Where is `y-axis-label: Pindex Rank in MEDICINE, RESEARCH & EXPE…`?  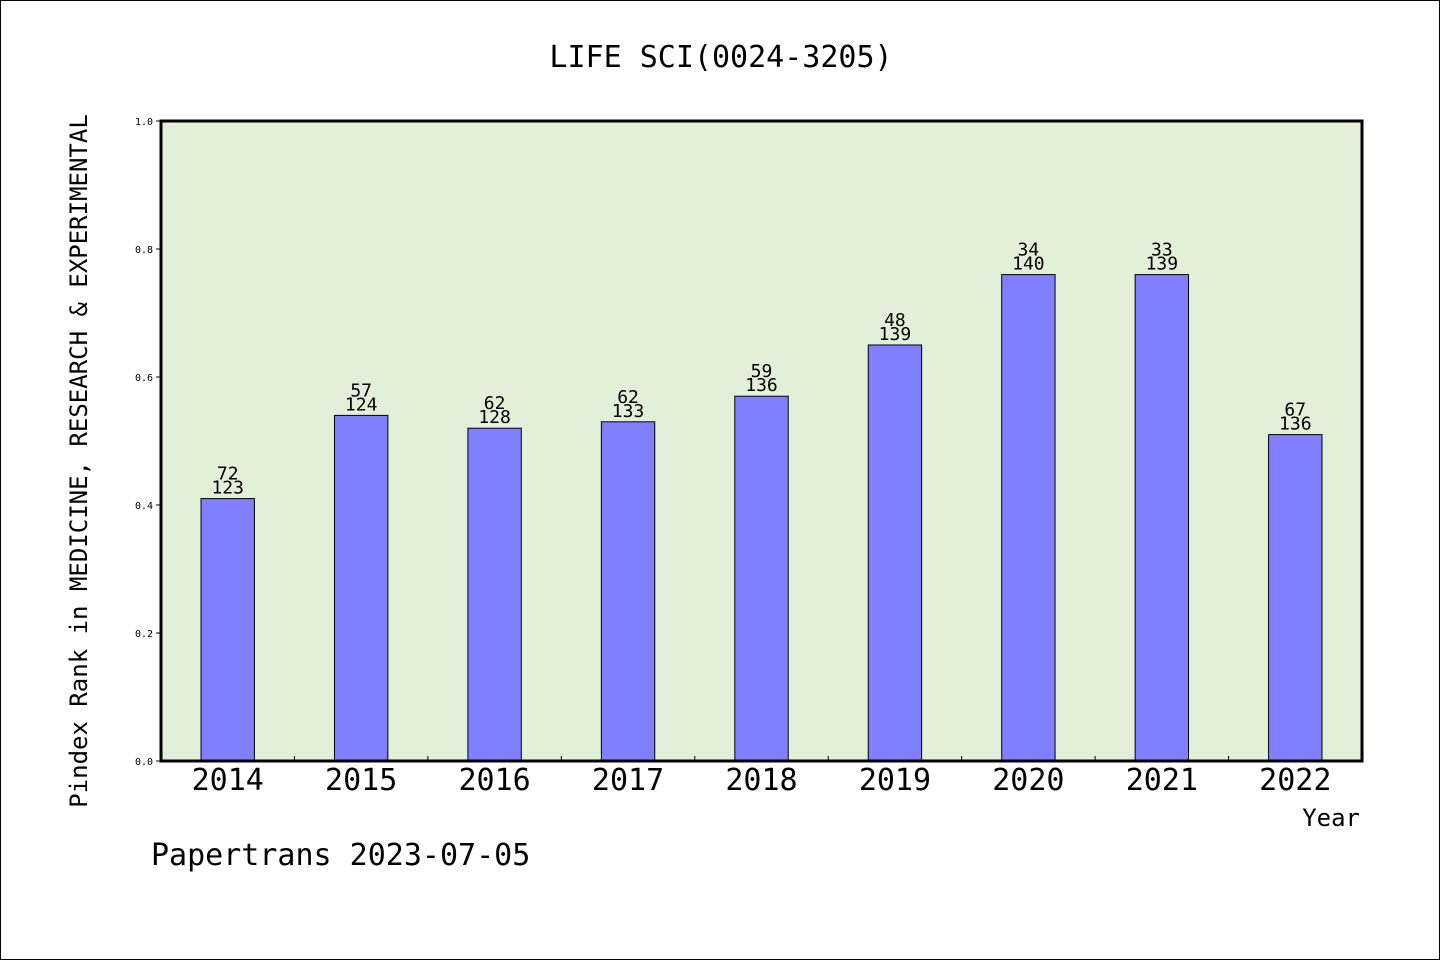 y-axis-label: Pindex Rank in MEDICINE, RESEARCH & EXPE… is located at coordinates (79, 461).